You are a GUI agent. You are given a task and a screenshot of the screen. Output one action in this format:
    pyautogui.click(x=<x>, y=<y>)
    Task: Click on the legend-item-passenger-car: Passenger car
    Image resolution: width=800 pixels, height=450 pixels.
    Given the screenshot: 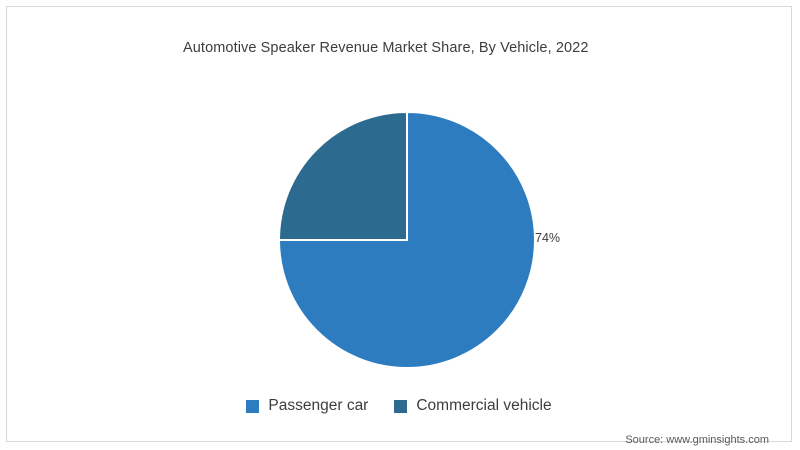 What is the action you would take?
    pyautogui.click(x=307, y=406)
    